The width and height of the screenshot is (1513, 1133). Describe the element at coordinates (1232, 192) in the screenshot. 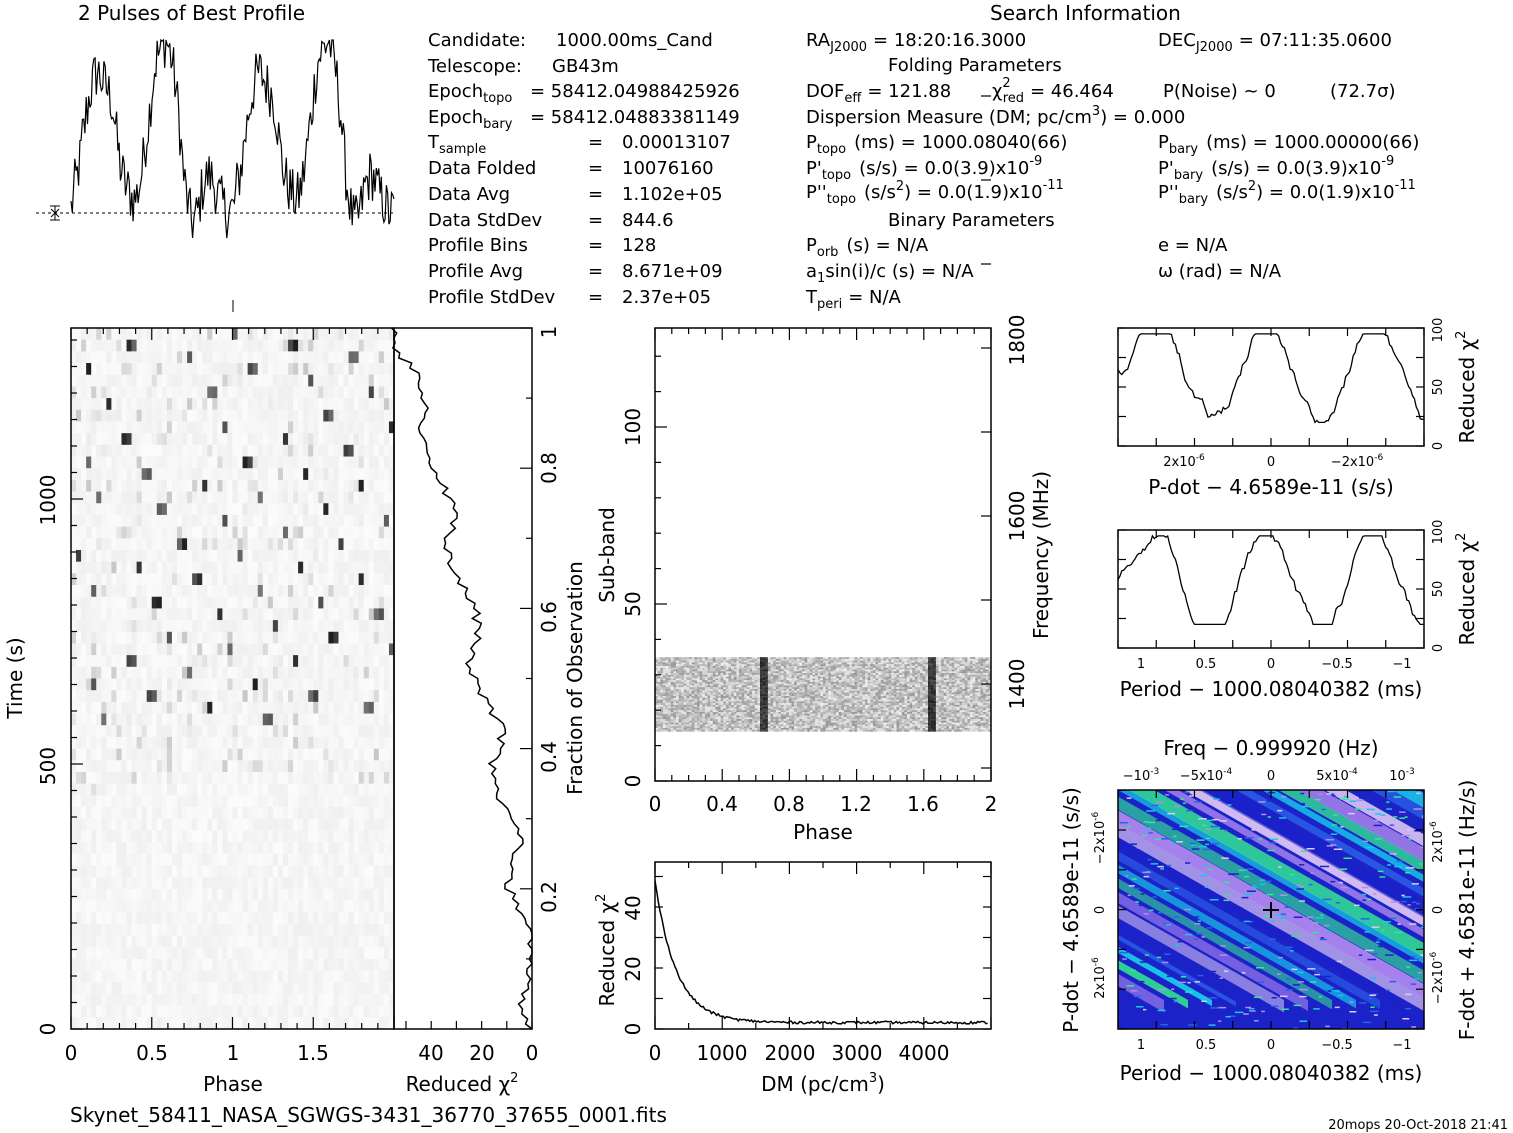

I see `pddbary-a: (s/s` at that location.